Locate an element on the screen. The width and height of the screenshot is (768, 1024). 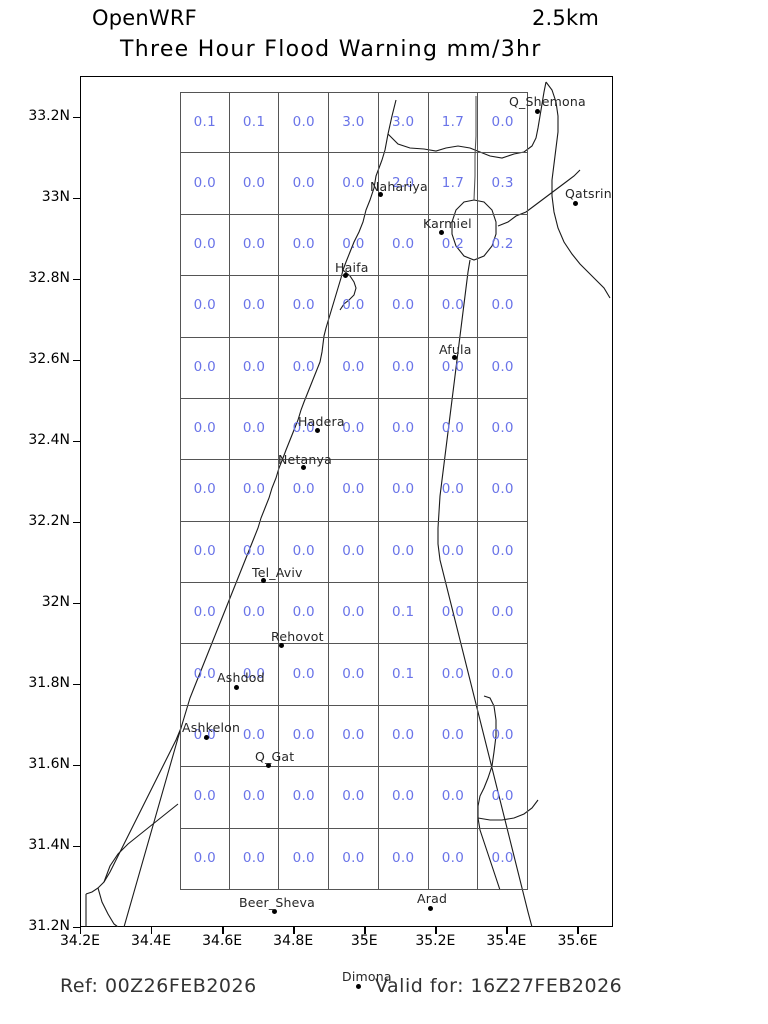
grid-cell-value: 1.7 is located at coordinates (453, 121).